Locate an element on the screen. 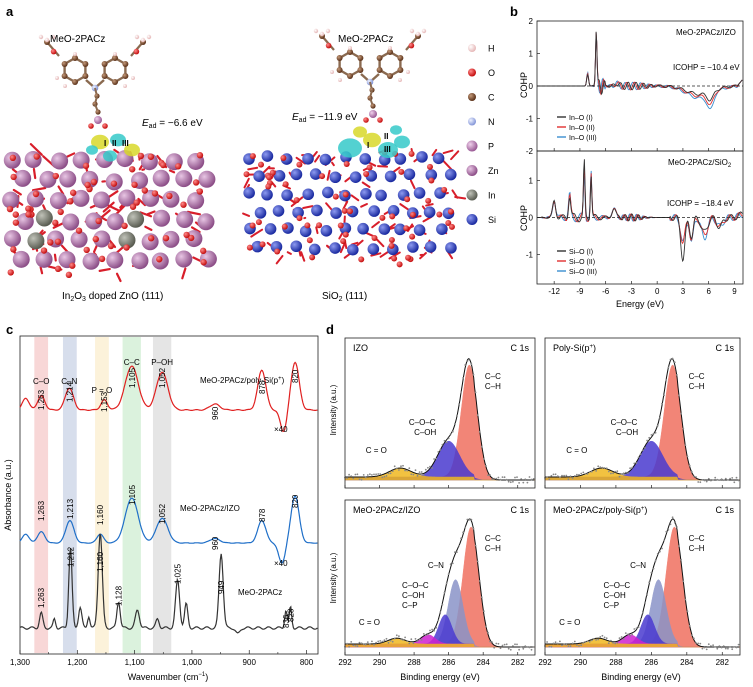 The height and width of the screenshot is (687, 753). xps-title: Poly-Si(p+) is located at coordinates (574, 348).